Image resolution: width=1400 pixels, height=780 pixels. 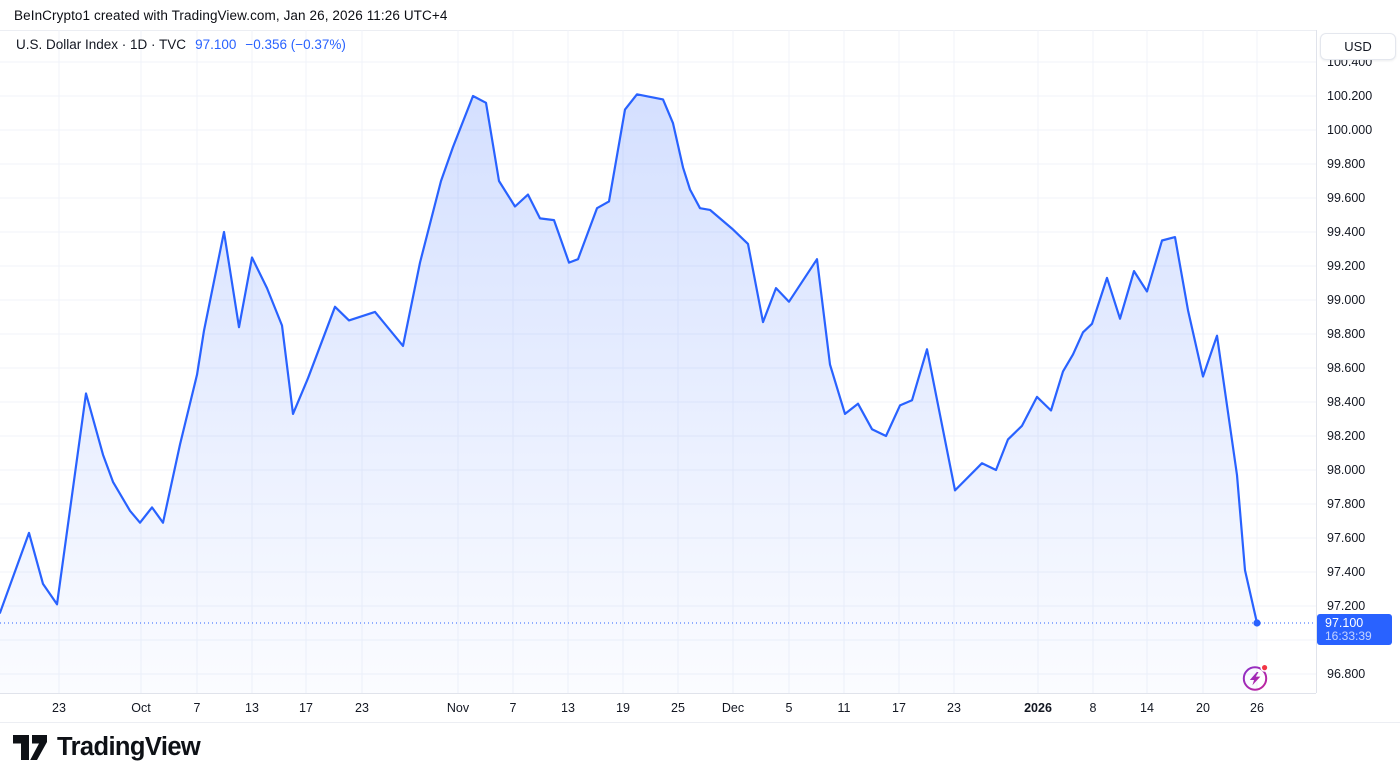 I want to click on time-axis-label: Oct, so click(x=141, y=708).